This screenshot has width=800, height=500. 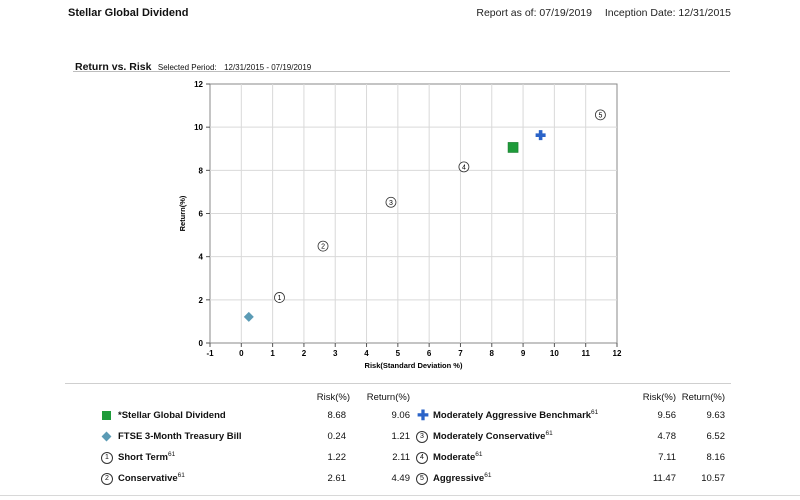 What do you see at coordinates (398, 383) in the screenshot?
I see `legend-divider` at bounding box center [398, 383].